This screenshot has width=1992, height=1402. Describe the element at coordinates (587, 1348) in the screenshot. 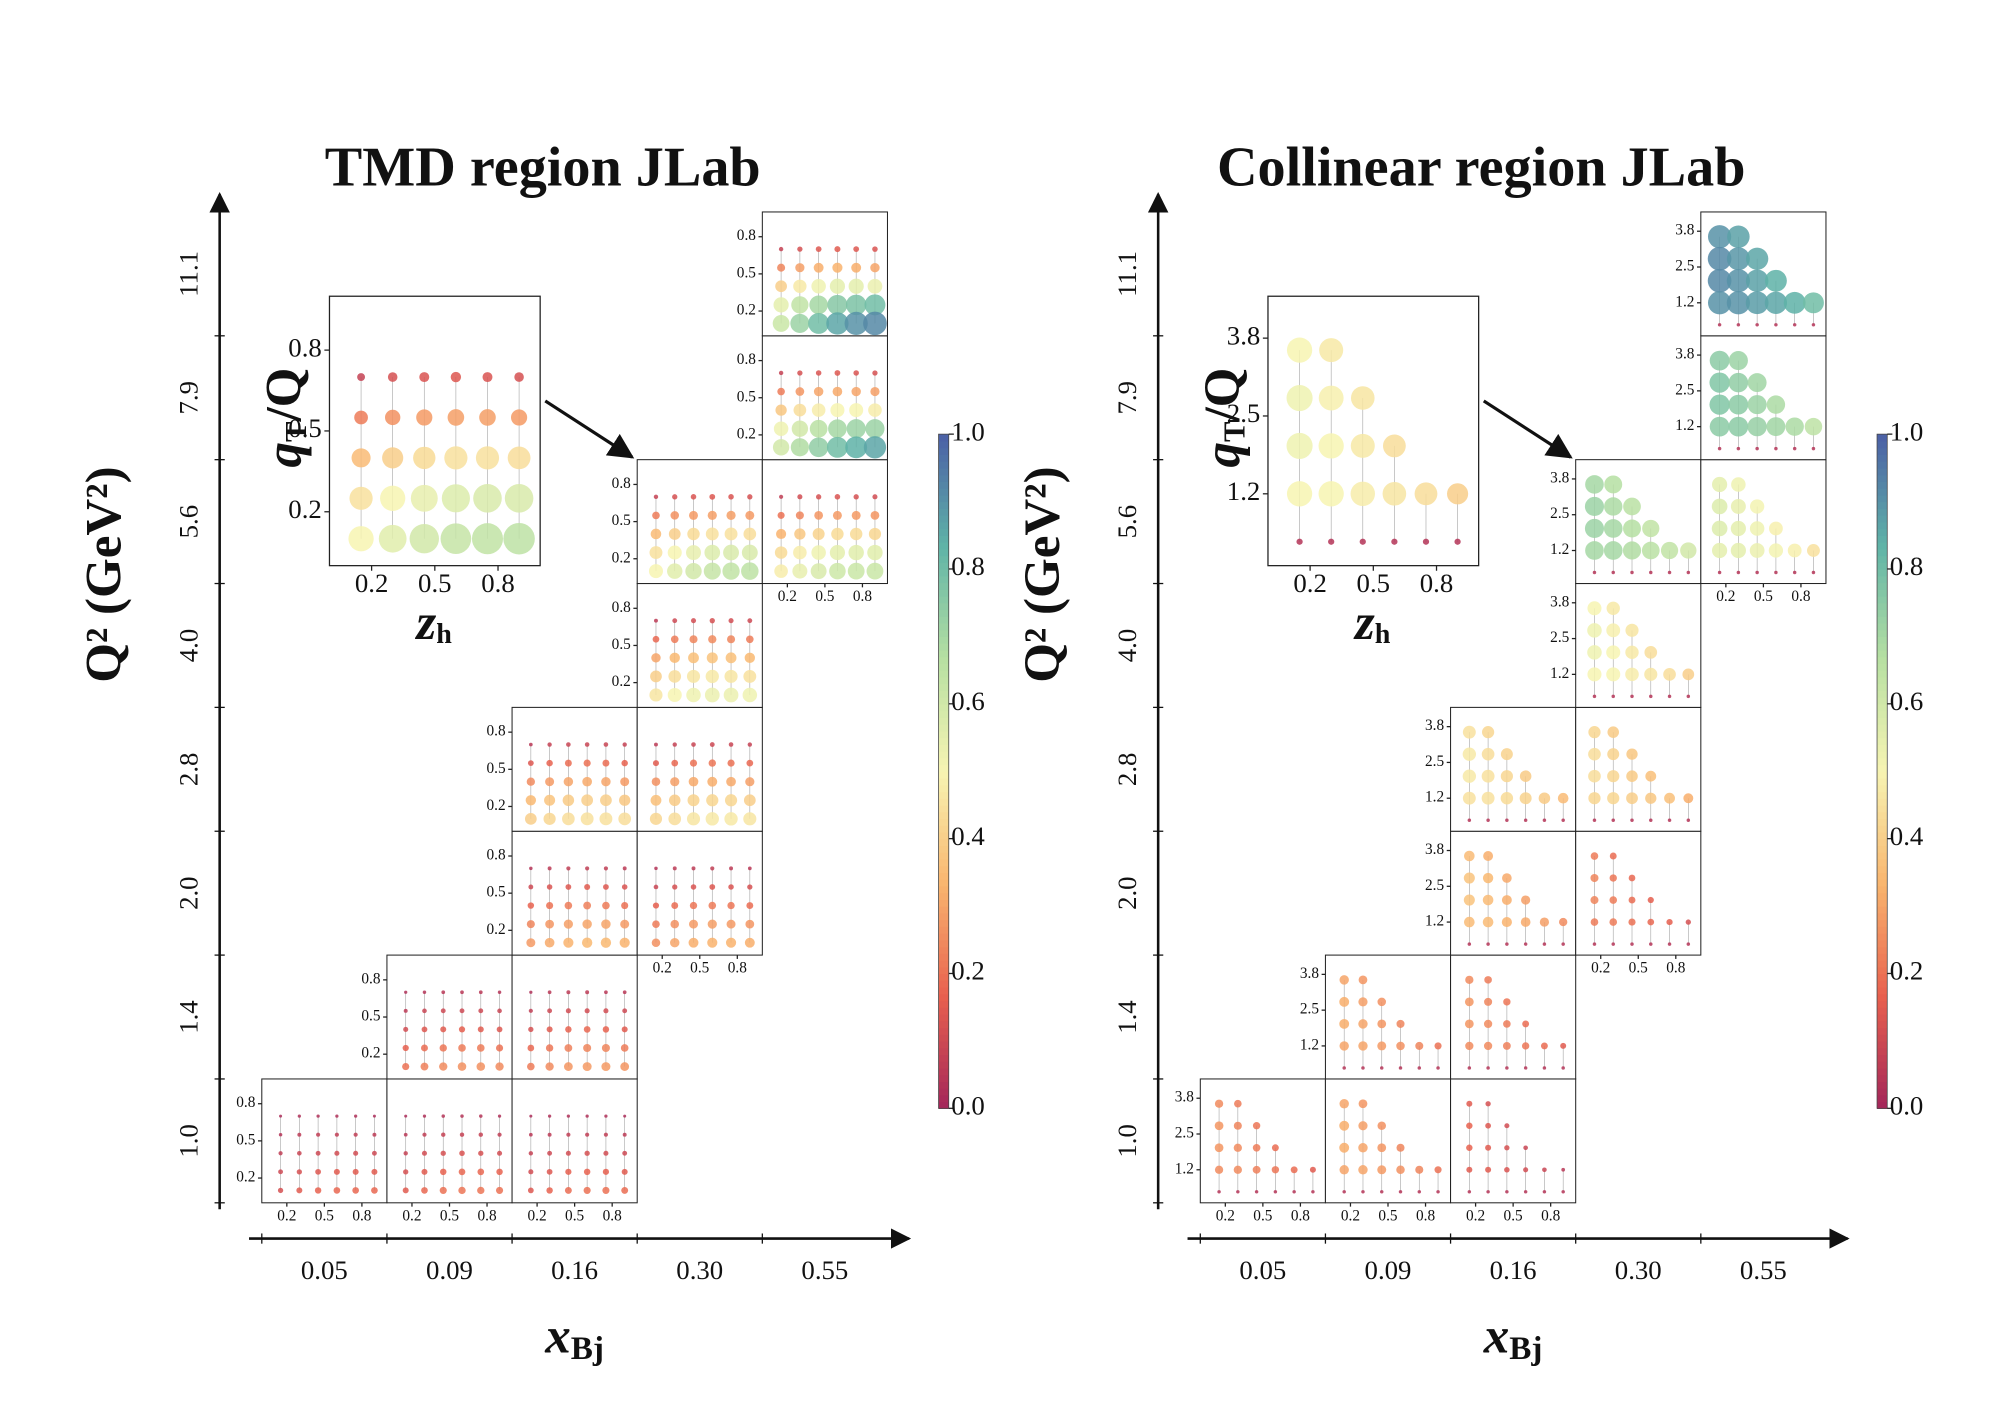

I see `x-axis-label-sub: Bj` at that location.